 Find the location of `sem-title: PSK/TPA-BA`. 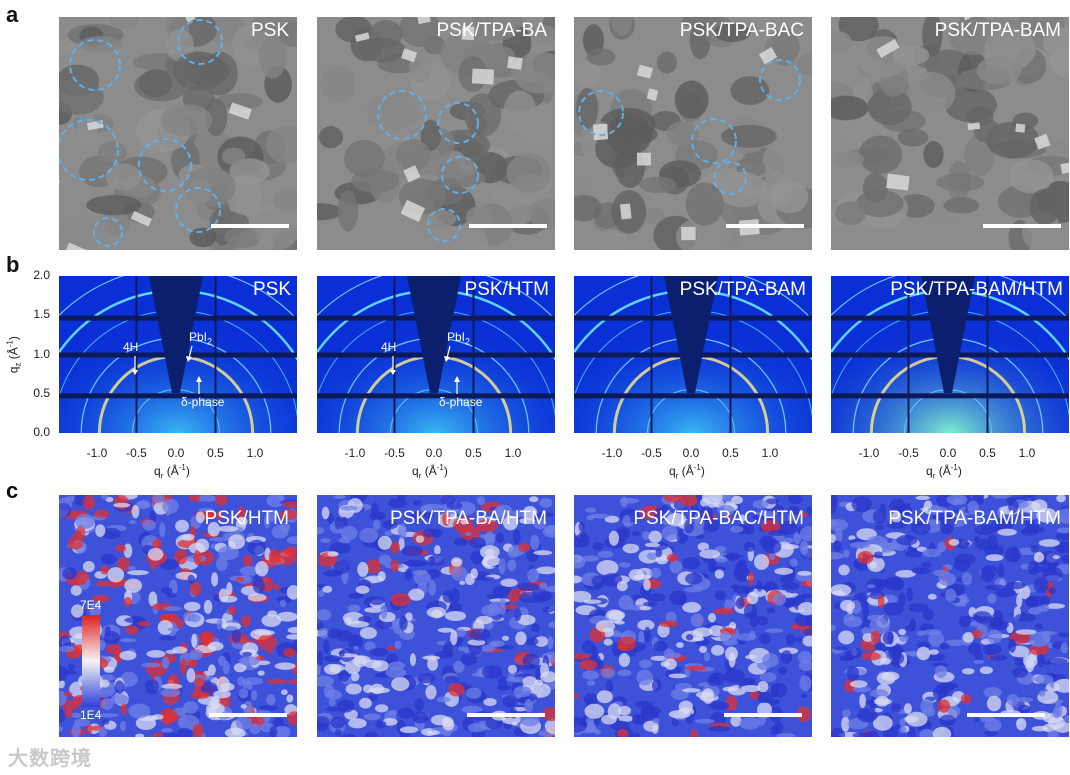

sem-title: PSK/TPA-BA is located at coordinates (491, 30).